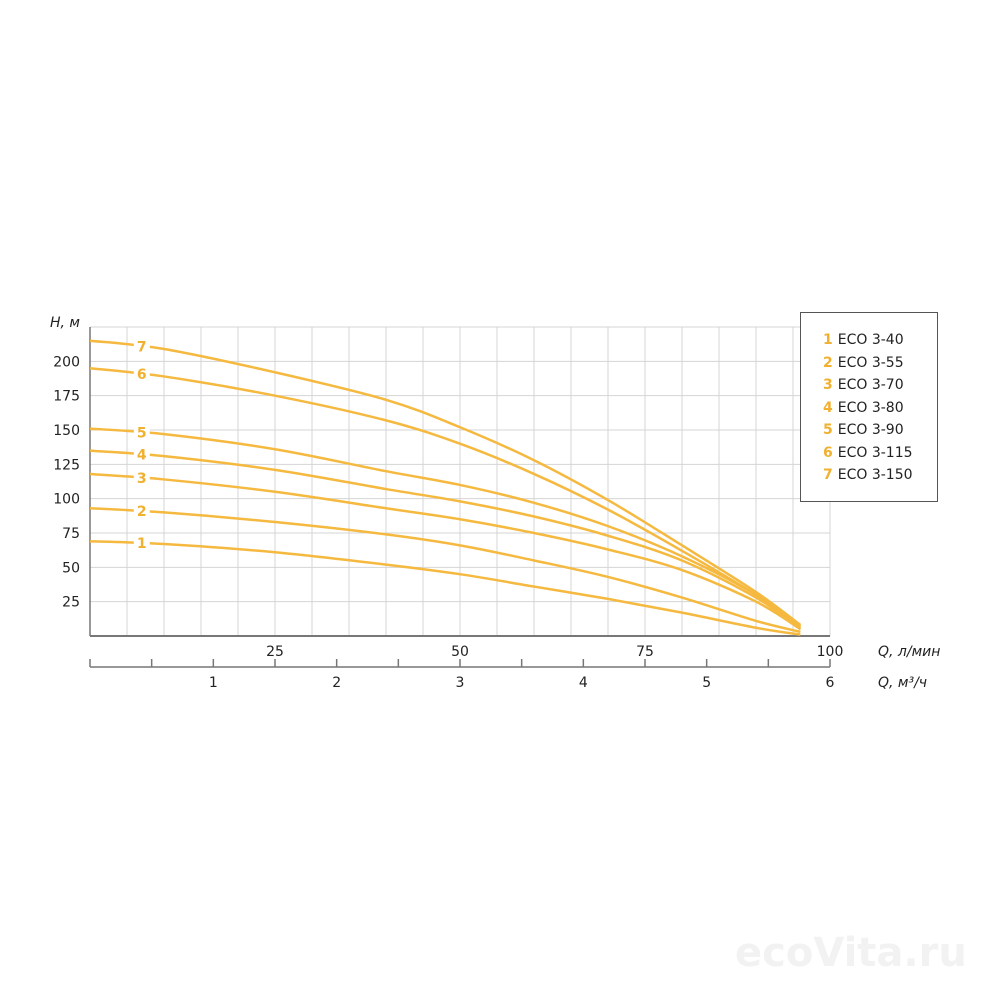  What do you see at coordinates (851, 953) in the screenshot?
I see `watermark: ecoVita.ru` at bounding box center [851, 953].